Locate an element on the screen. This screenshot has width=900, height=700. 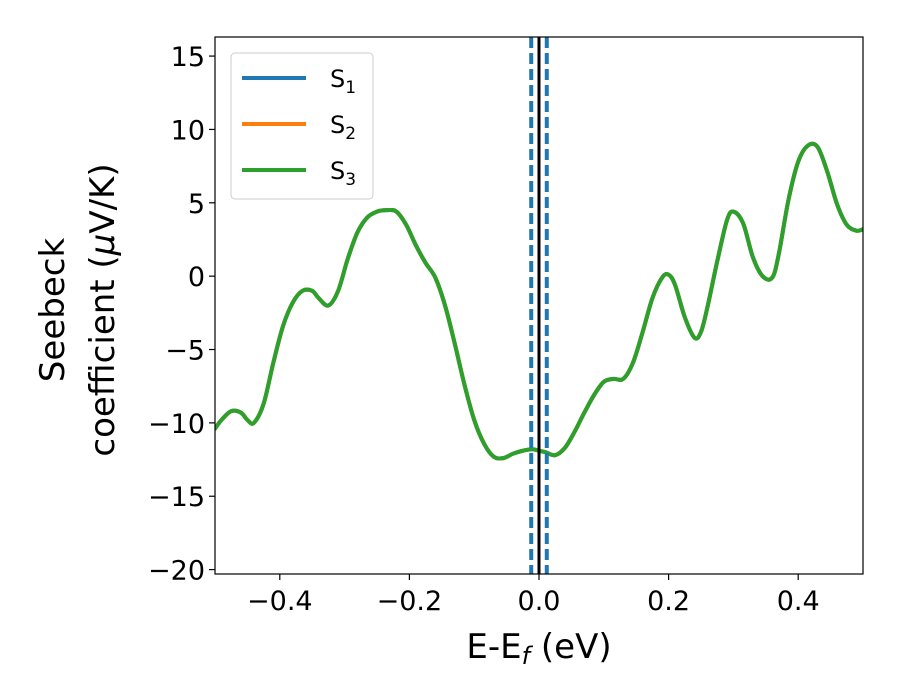
legend: S1 S2 S3 is located at coordinates (302, 126).